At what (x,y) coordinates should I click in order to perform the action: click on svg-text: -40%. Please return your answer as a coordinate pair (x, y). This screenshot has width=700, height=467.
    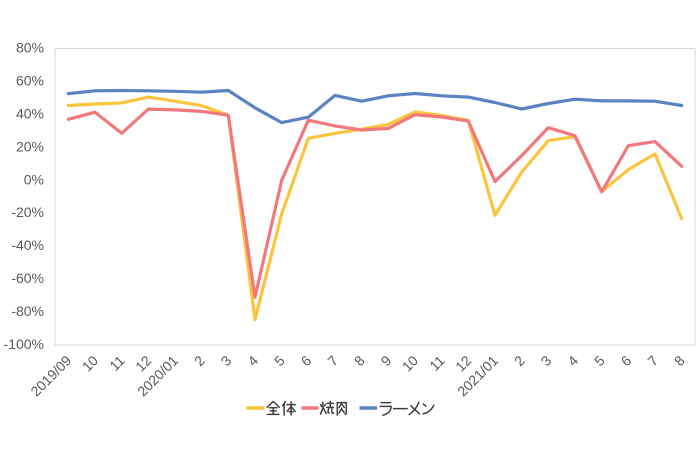
    Looking at the image, I should click on (27, 245).